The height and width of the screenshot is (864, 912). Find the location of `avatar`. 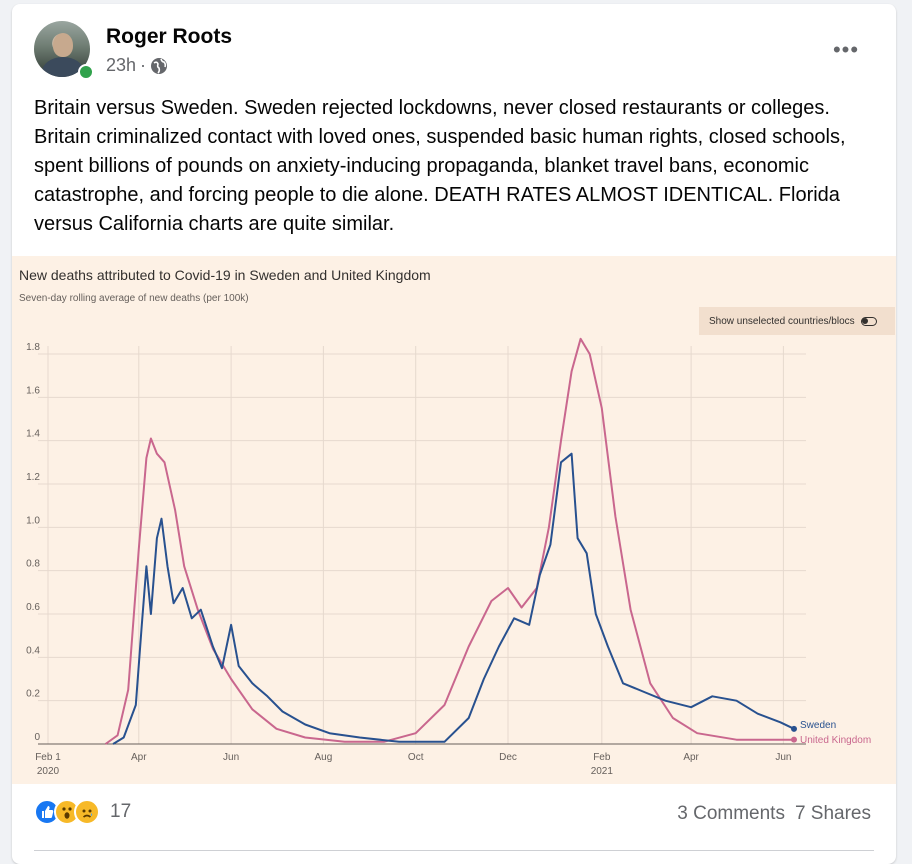

avatar is located at coordinates (62, 49).